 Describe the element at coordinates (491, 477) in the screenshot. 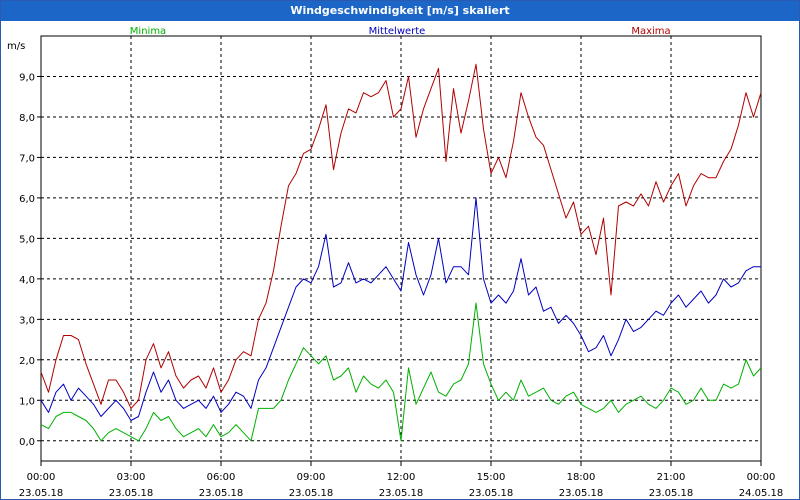

I see `x-tick-time: 15:00` at that location.